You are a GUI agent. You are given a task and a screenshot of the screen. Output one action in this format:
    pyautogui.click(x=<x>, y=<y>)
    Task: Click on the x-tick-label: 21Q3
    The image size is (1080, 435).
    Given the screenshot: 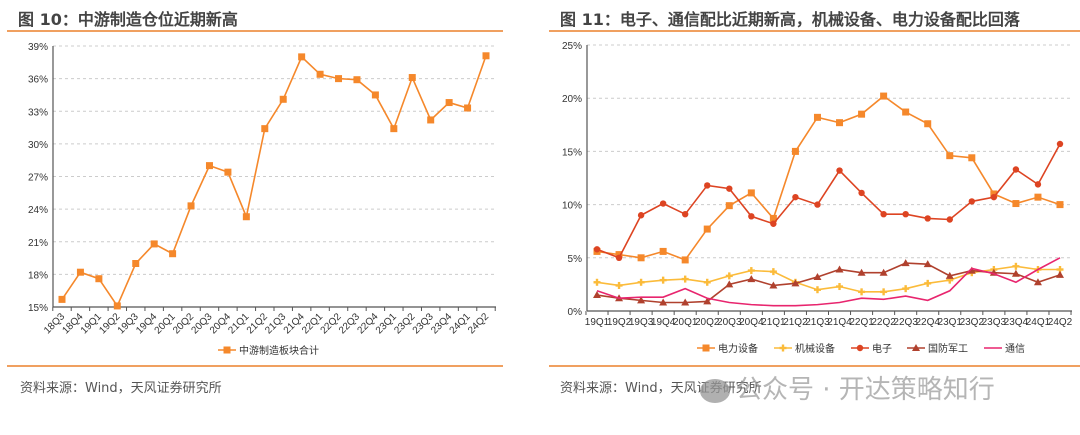 What is the action you would take?
    pyautogui.click(x=817, y=322)
    